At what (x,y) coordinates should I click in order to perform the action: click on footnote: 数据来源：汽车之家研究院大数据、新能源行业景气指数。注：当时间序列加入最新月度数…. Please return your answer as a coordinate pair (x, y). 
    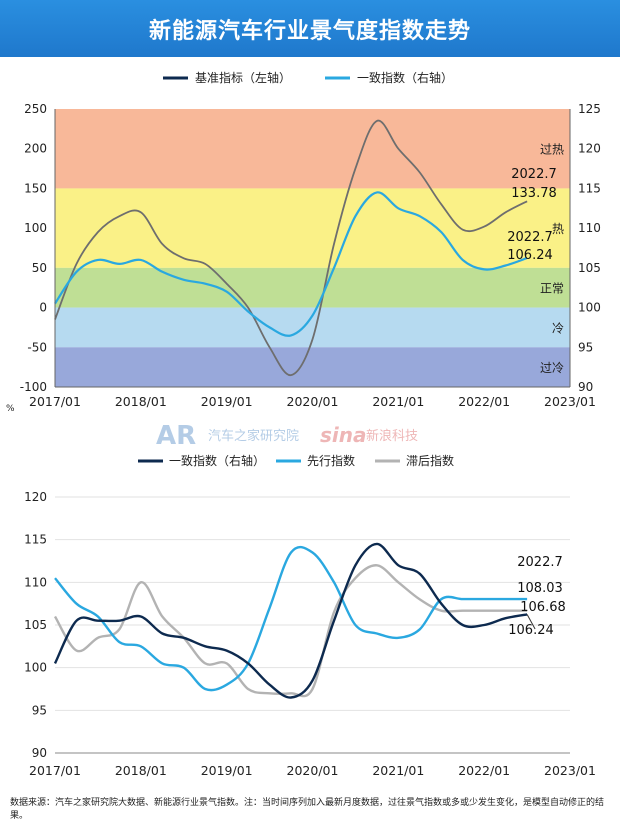
    Looking at the image, I should click on (307, 809).